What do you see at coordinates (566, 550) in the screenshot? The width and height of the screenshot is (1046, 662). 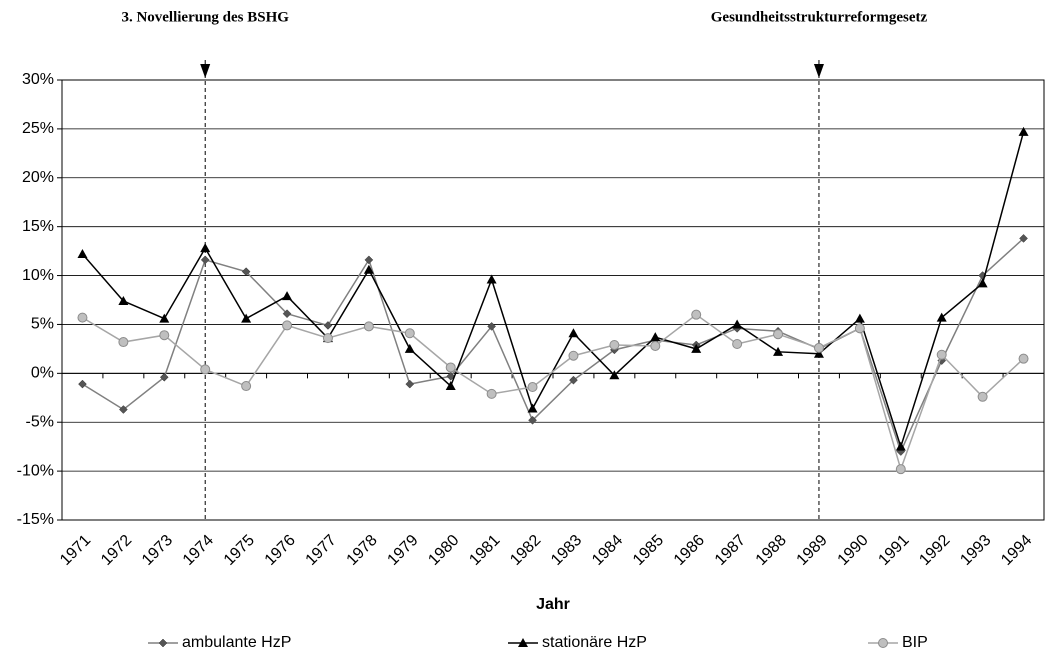 I see `x-tick-label: 1983` at bounding box center [566, 550].